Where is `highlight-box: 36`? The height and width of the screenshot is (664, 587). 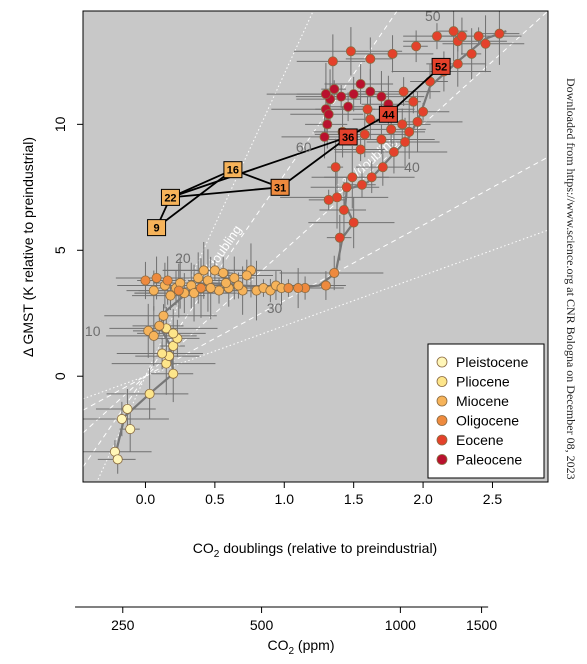 highlight-box: 36 is located at coordinates (348, 137).